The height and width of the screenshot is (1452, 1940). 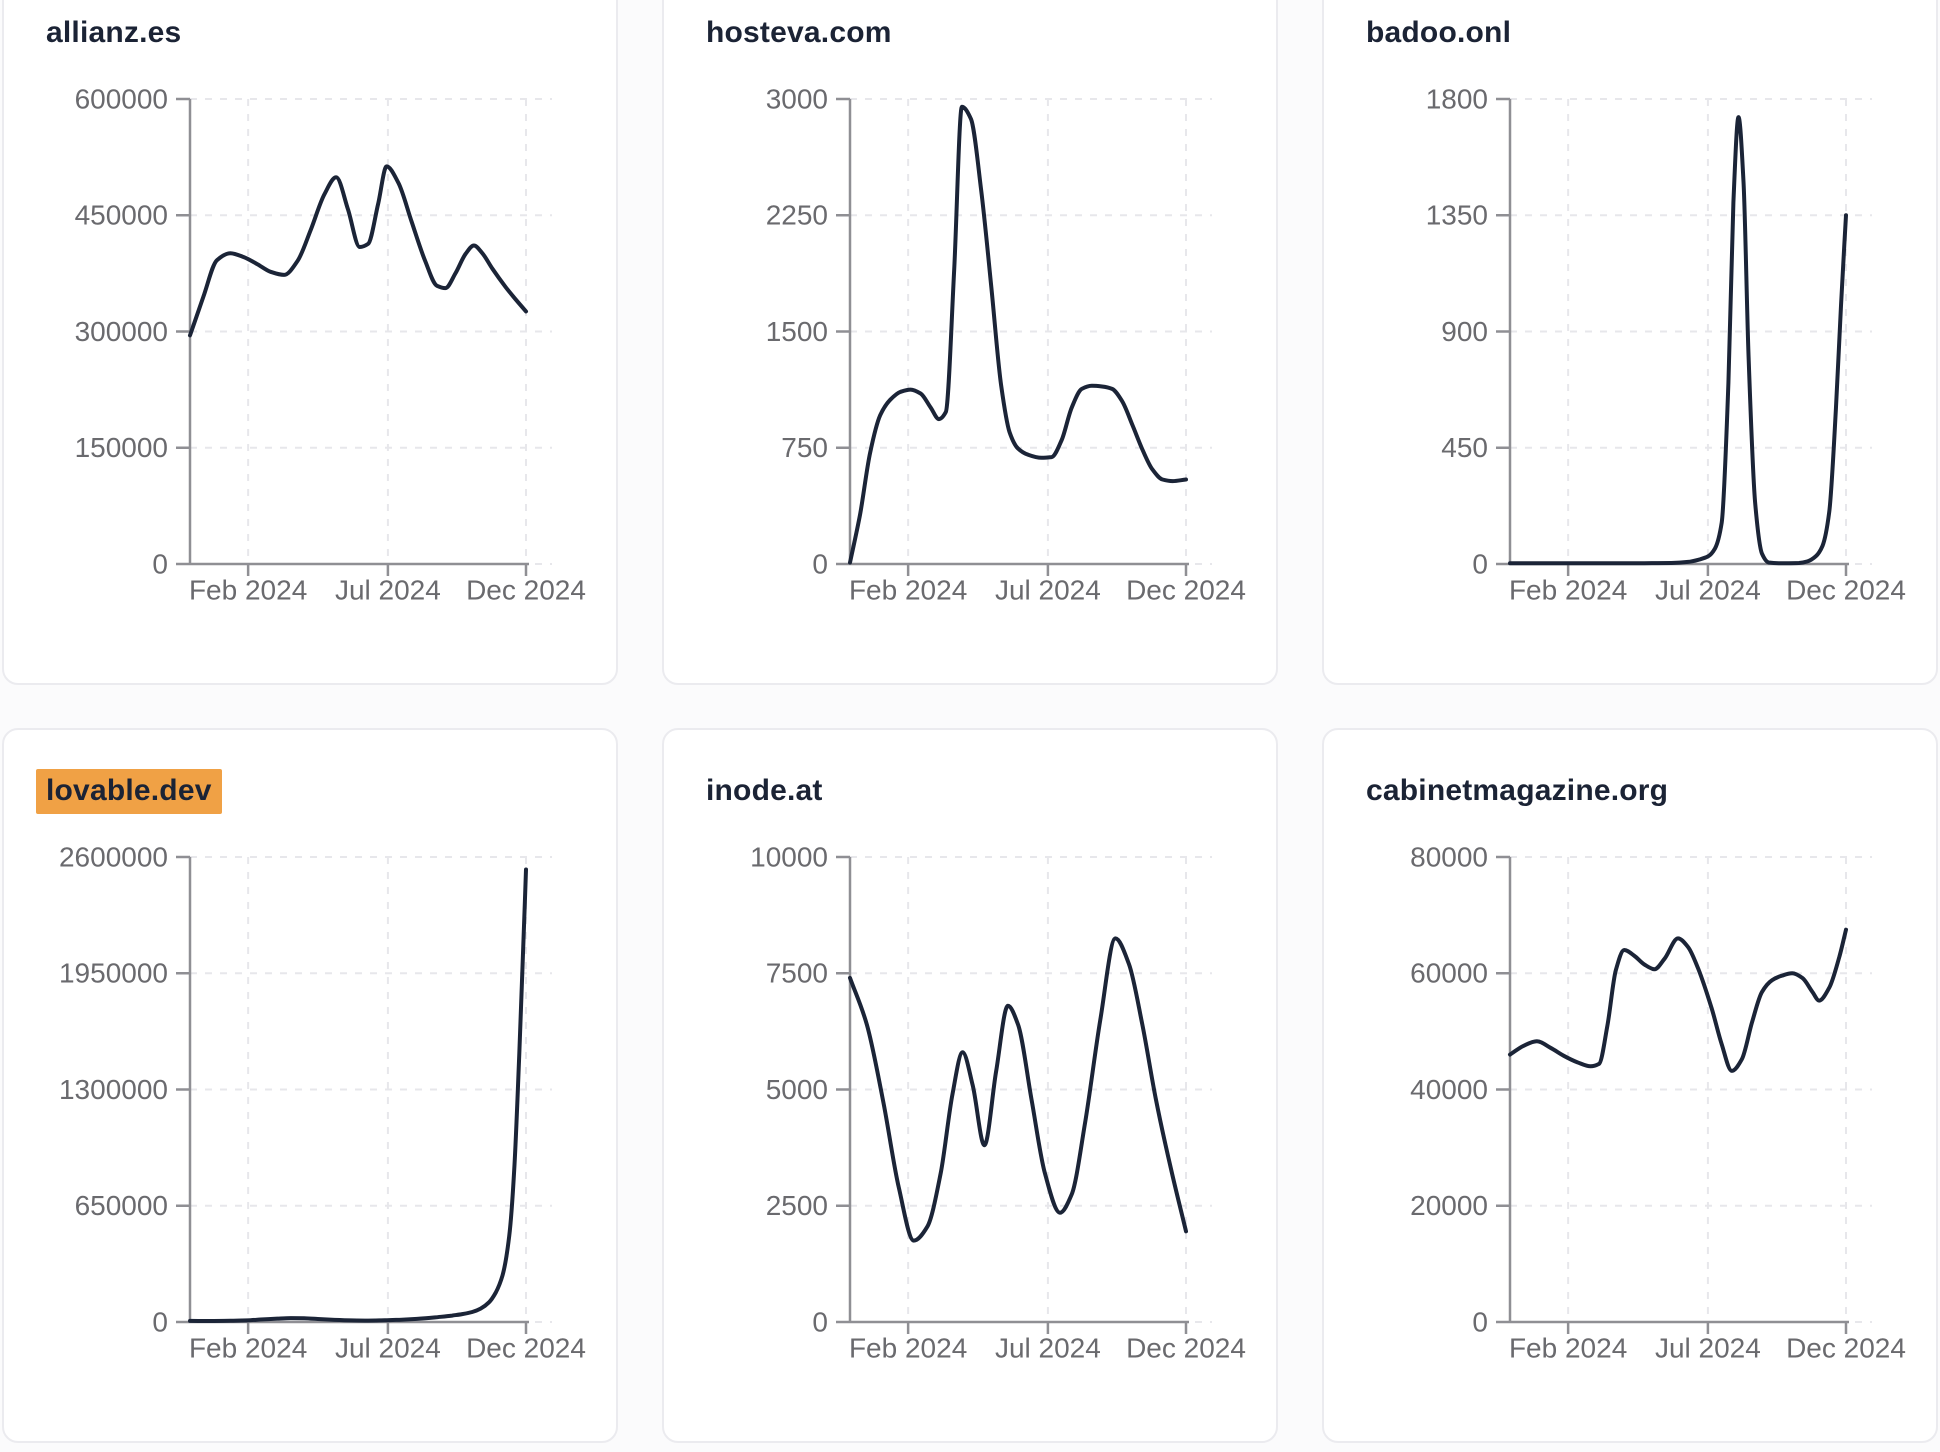 I want to click on chart-title-text: cabinetmagazine.org, so click(x=1517, y=790).